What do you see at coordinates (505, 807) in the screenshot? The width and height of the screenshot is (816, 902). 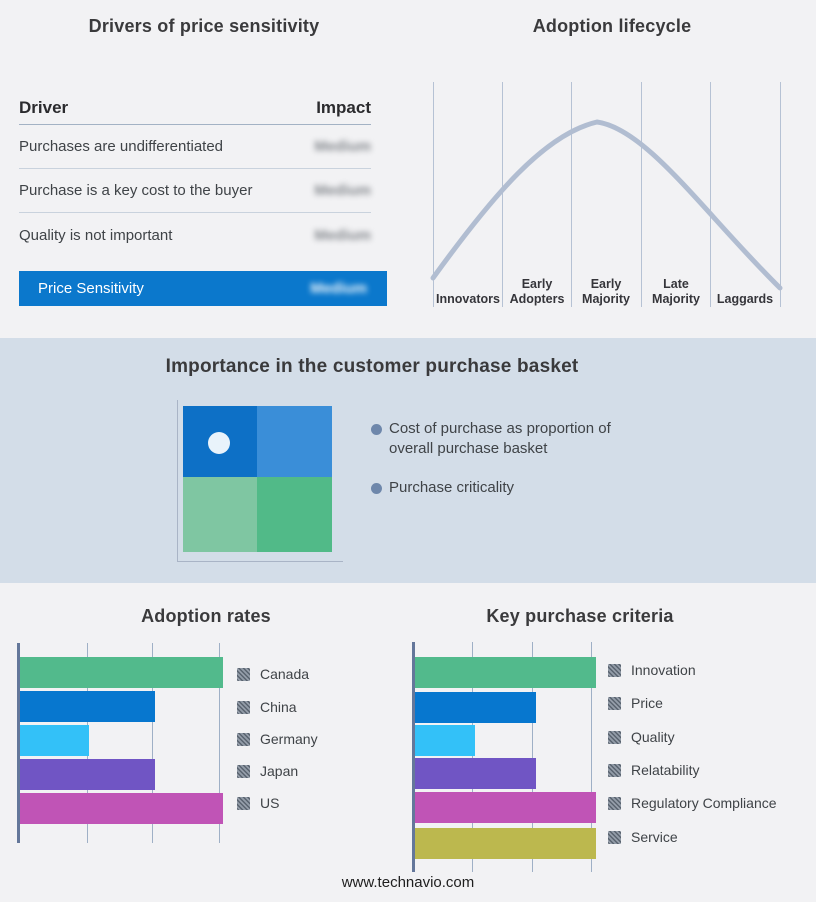 I see `bar-regulatory-compliance` at bounding box center [505, 807].